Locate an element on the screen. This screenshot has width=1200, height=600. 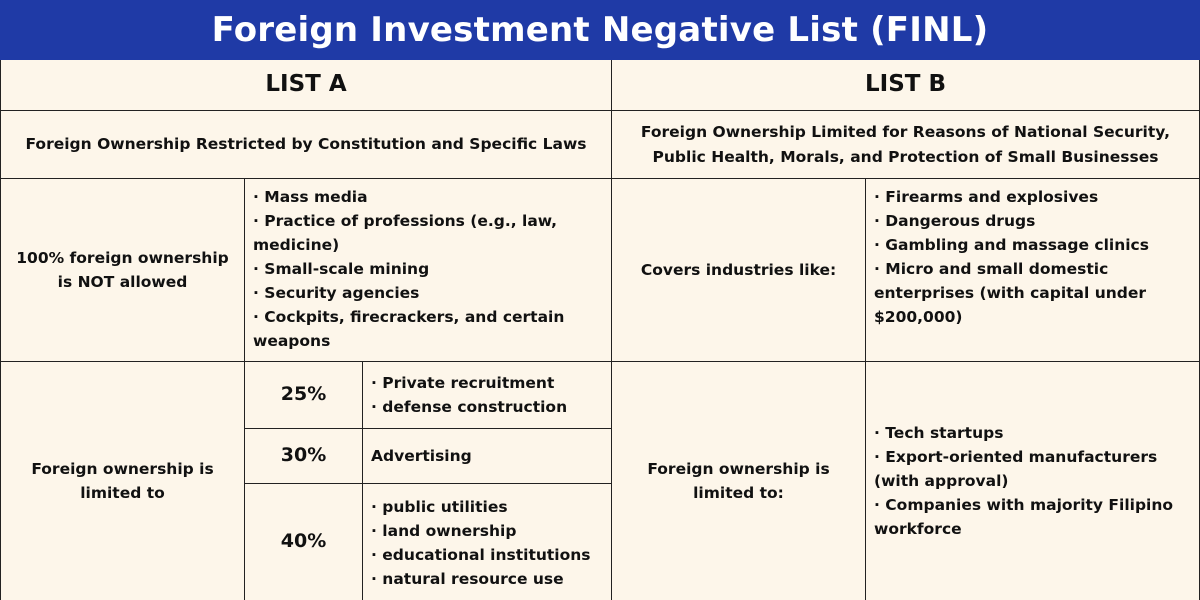
tier-30-percent: 30% is located at coordinates (304, 456).